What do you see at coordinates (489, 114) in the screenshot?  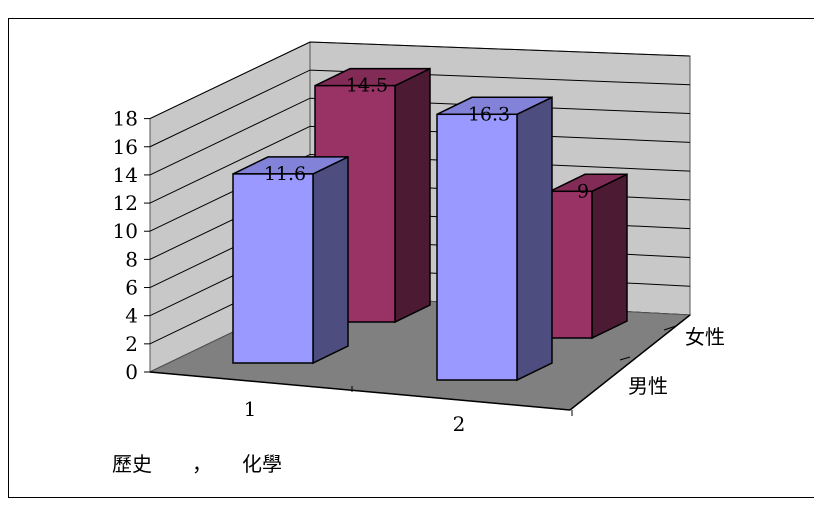 I see `data-label-男性-2: 16.3` at bounding box center [489, 114].